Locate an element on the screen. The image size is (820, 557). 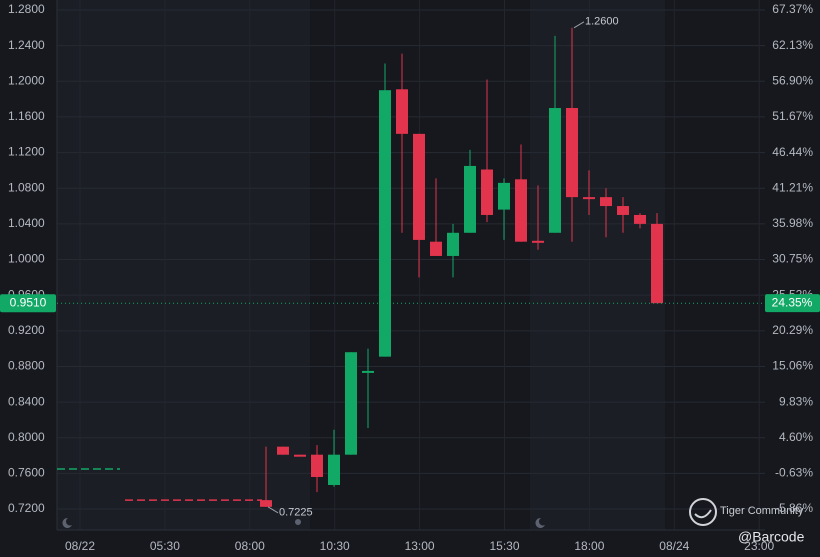
y-tick-label: 1.1200 is located at coordinates (26, 152).